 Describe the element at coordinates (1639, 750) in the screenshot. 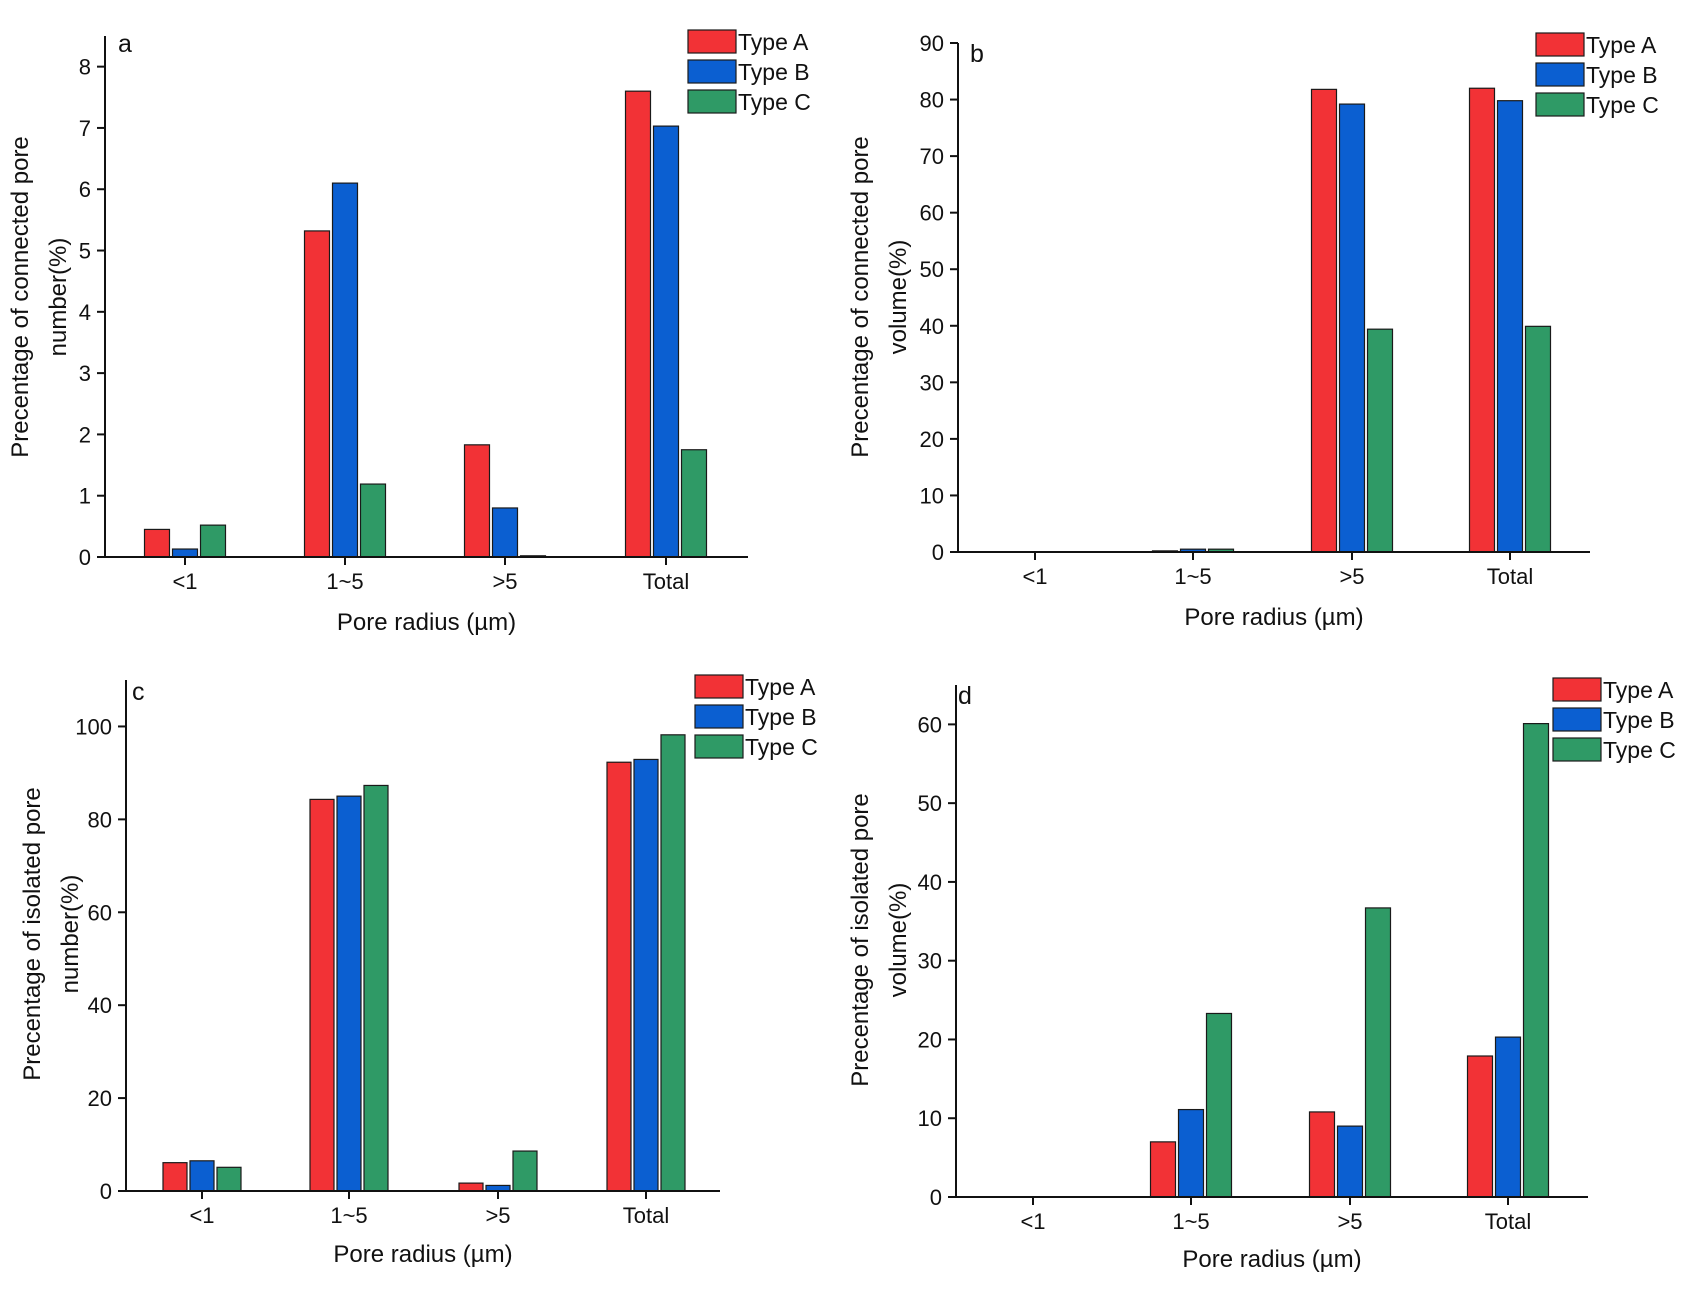

I see `legend-label: Type C` at that location.